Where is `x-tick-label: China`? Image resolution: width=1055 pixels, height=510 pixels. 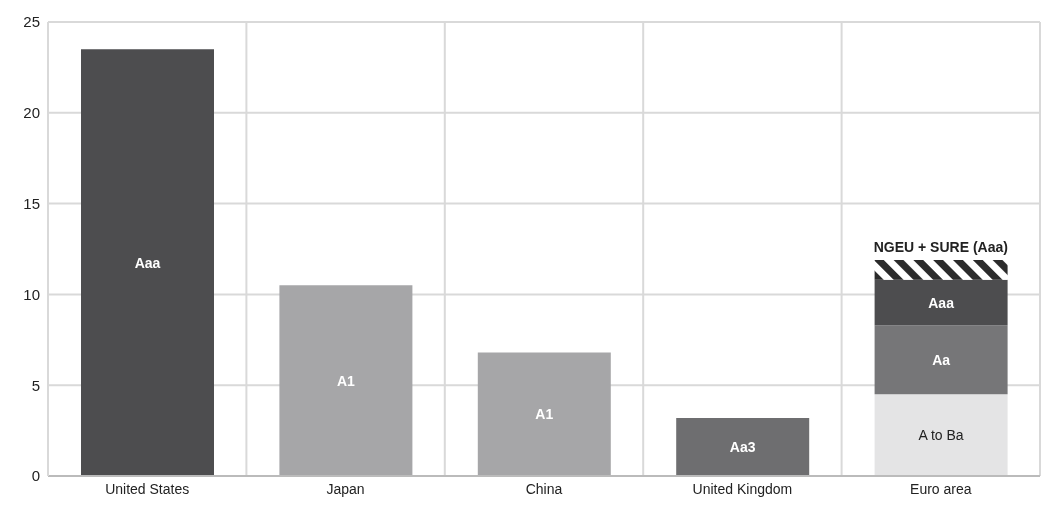
x-tick-label: China is located at coordinates (544, 488).